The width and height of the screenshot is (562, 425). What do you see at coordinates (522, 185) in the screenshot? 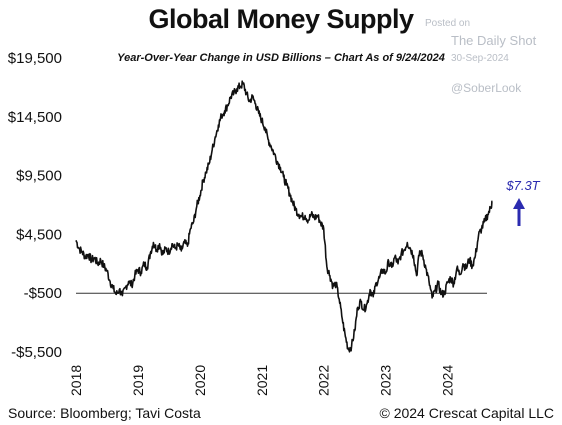
I see `annotation-label: $7.3T` at bounding box center [522, 185].